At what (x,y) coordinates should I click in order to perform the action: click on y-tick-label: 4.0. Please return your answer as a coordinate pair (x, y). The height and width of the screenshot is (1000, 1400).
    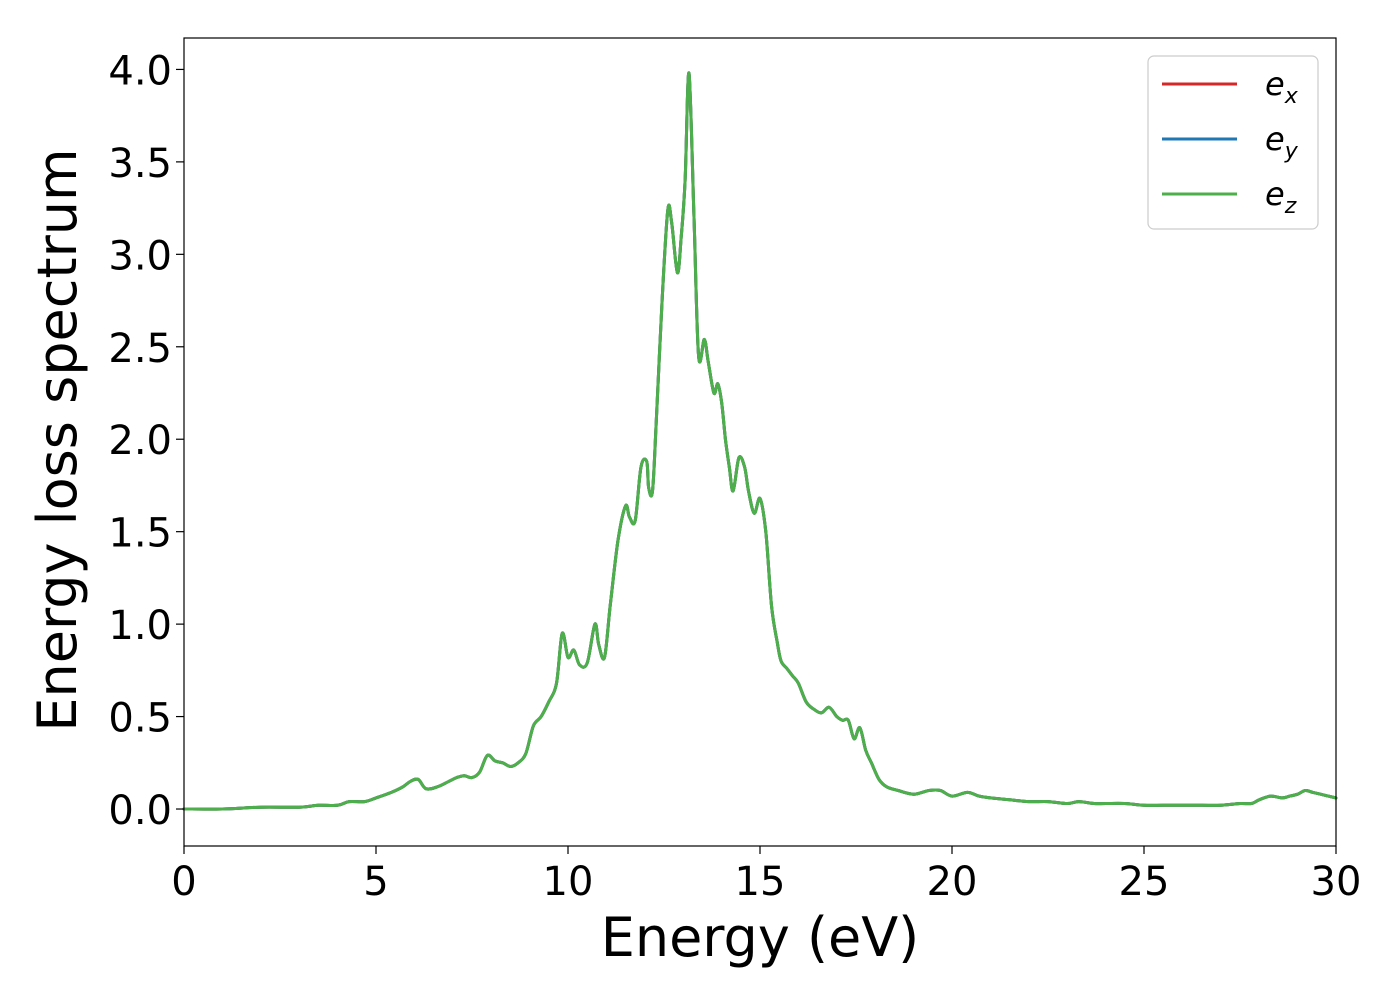
    Looking at the image, I should click on (140, 71).